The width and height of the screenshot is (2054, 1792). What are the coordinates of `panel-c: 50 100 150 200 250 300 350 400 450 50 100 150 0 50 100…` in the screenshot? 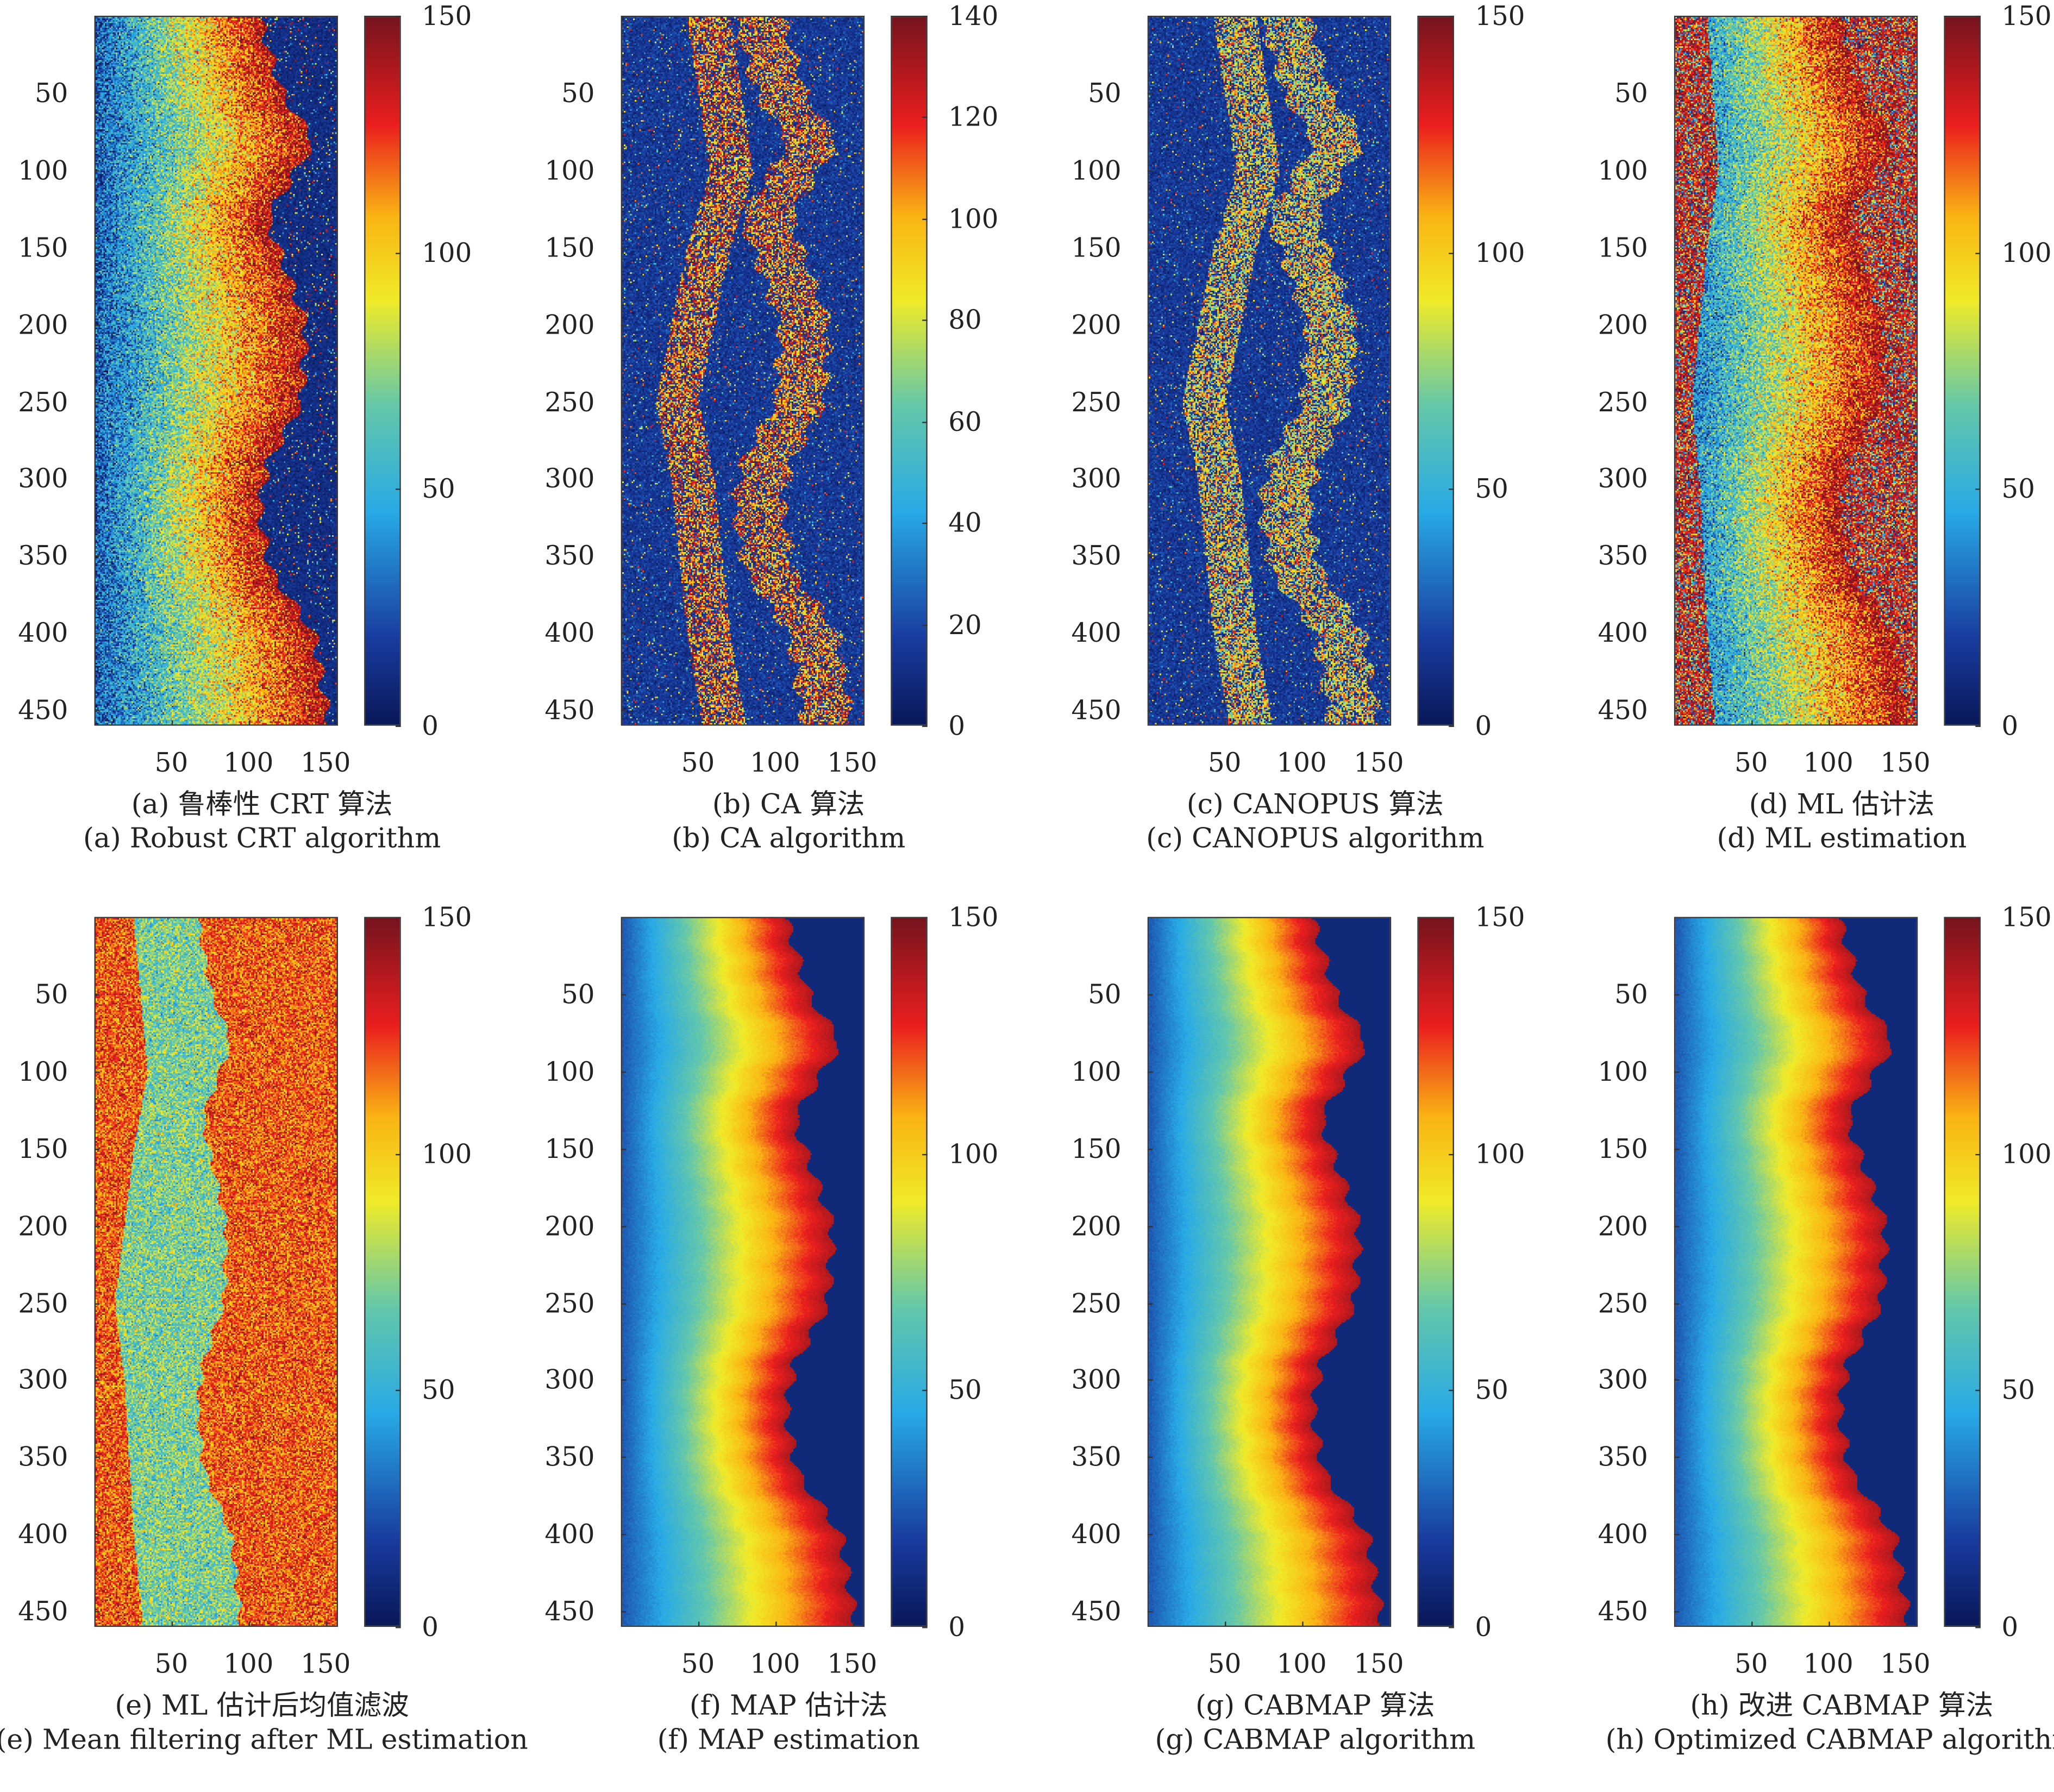 It's located at (1315, 445).